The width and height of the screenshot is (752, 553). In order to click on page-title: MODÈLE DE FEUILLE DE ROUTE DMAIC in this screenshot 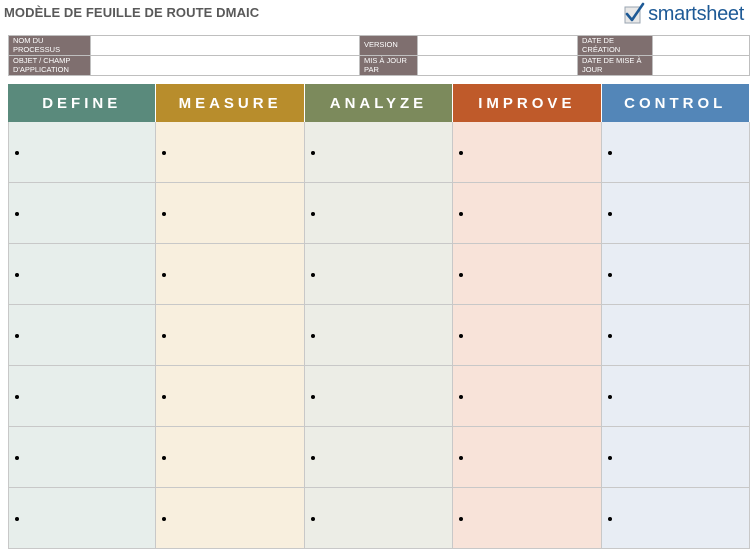, I will do `click(132, 12)`.